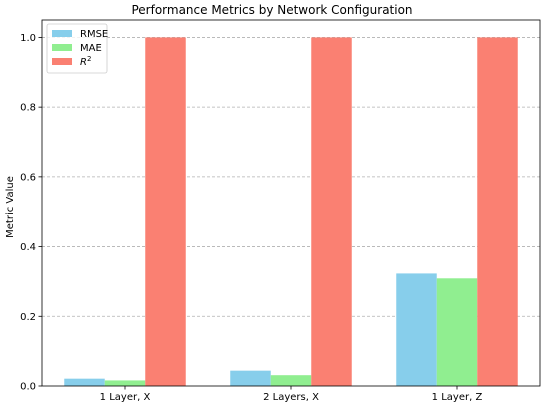 The width and height of the screenshot is (550, 409). What do you see at coordinates (125, 397) in the screenshot?
I see `x-tick-label: 1 Layer, X` at bounding box center [125, 397].